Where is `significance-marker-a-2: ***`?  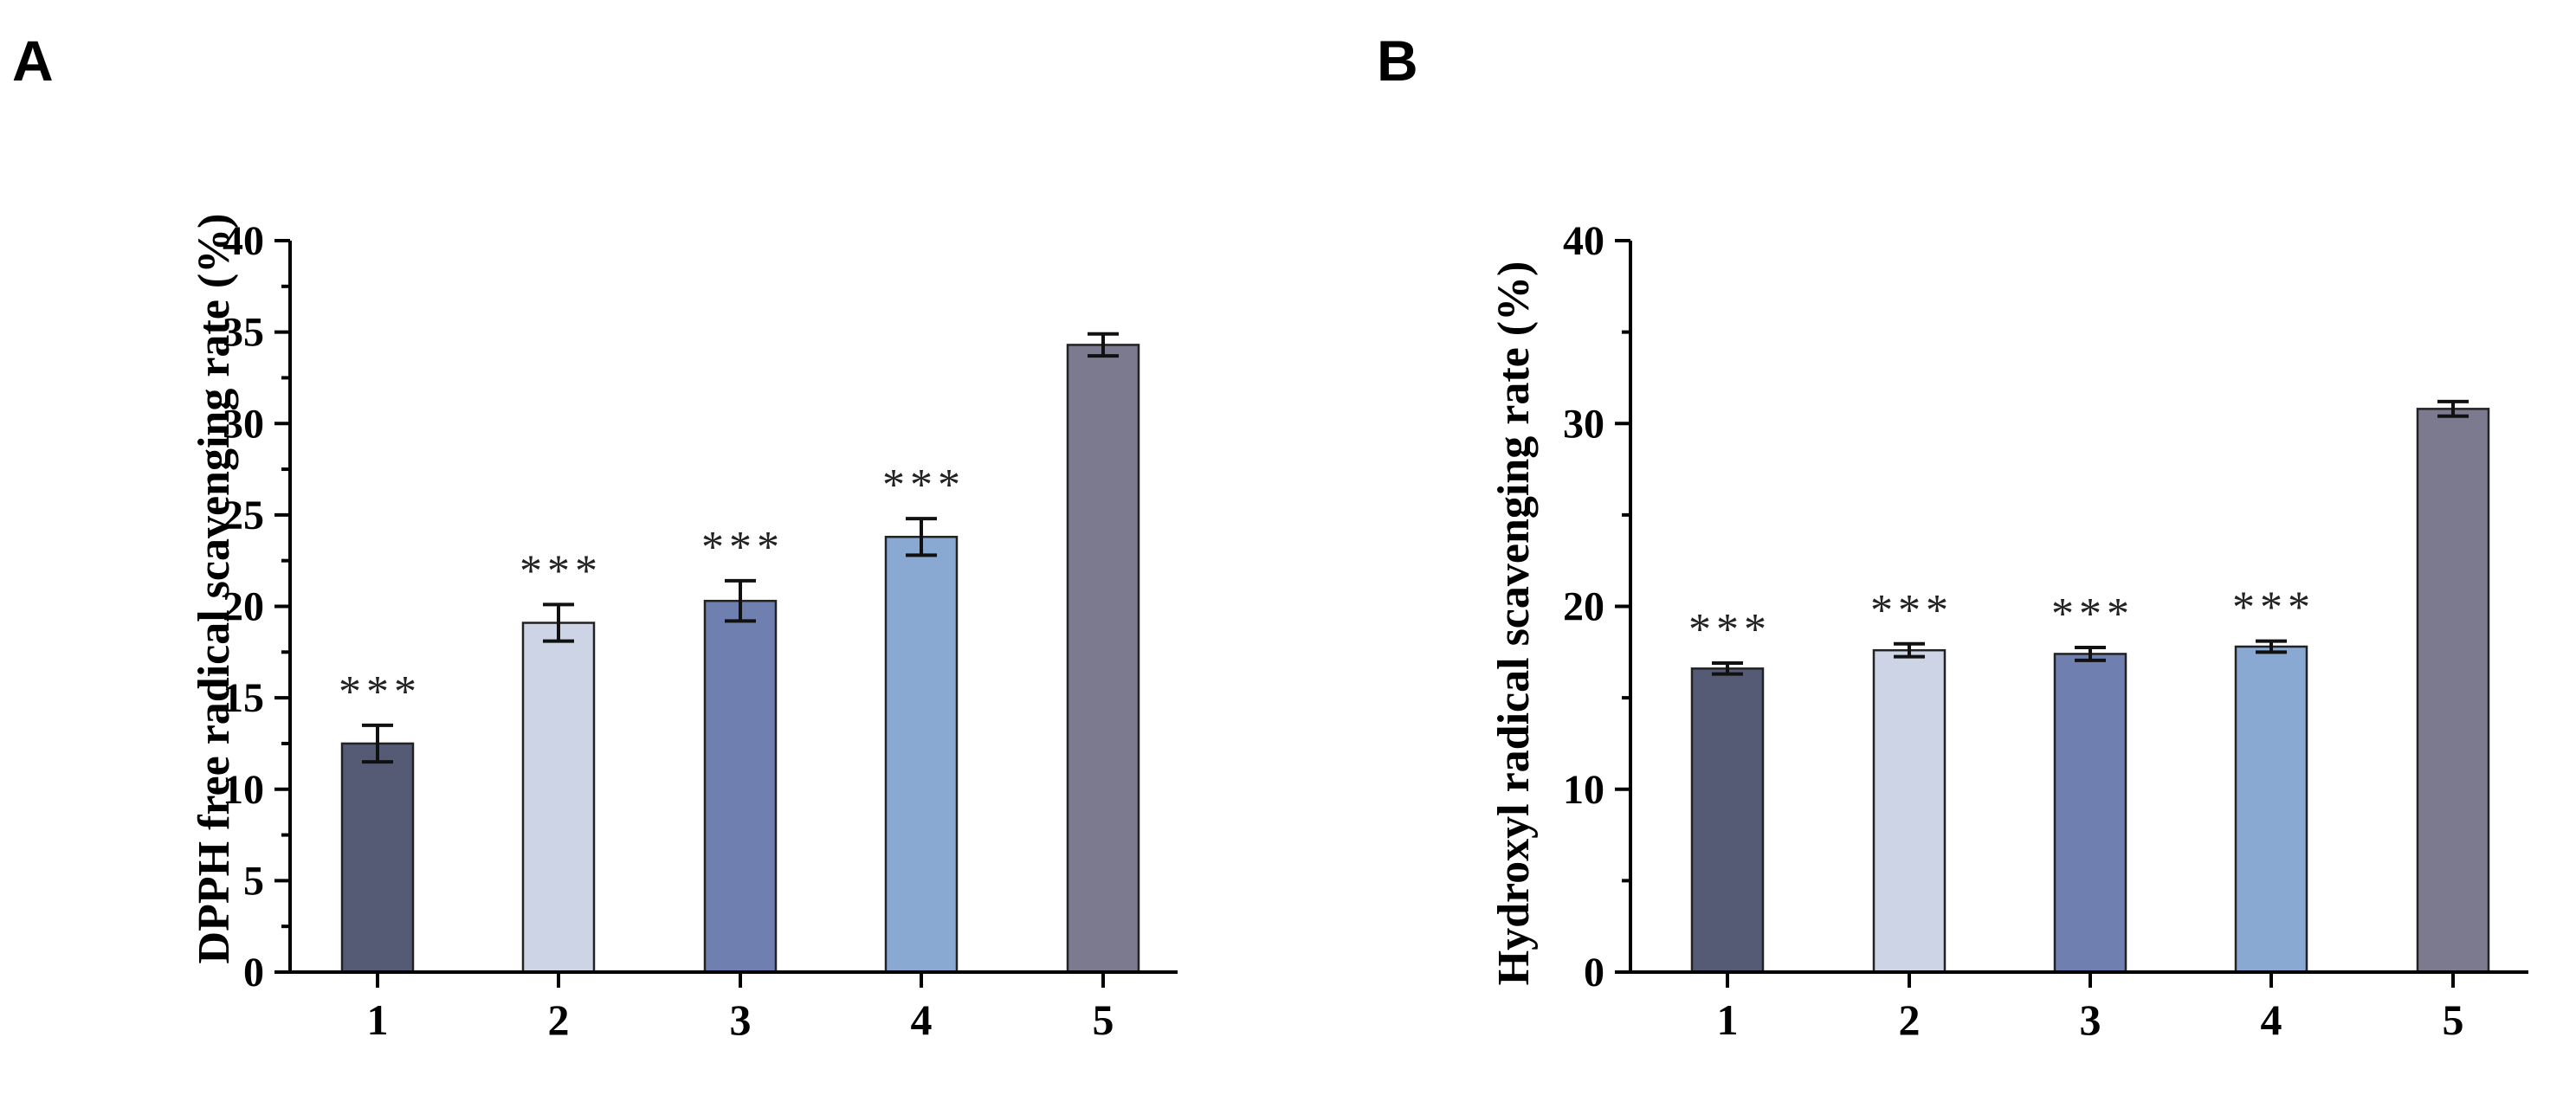
significance-marker-a-2: *** is located at coordinates (561, 571).